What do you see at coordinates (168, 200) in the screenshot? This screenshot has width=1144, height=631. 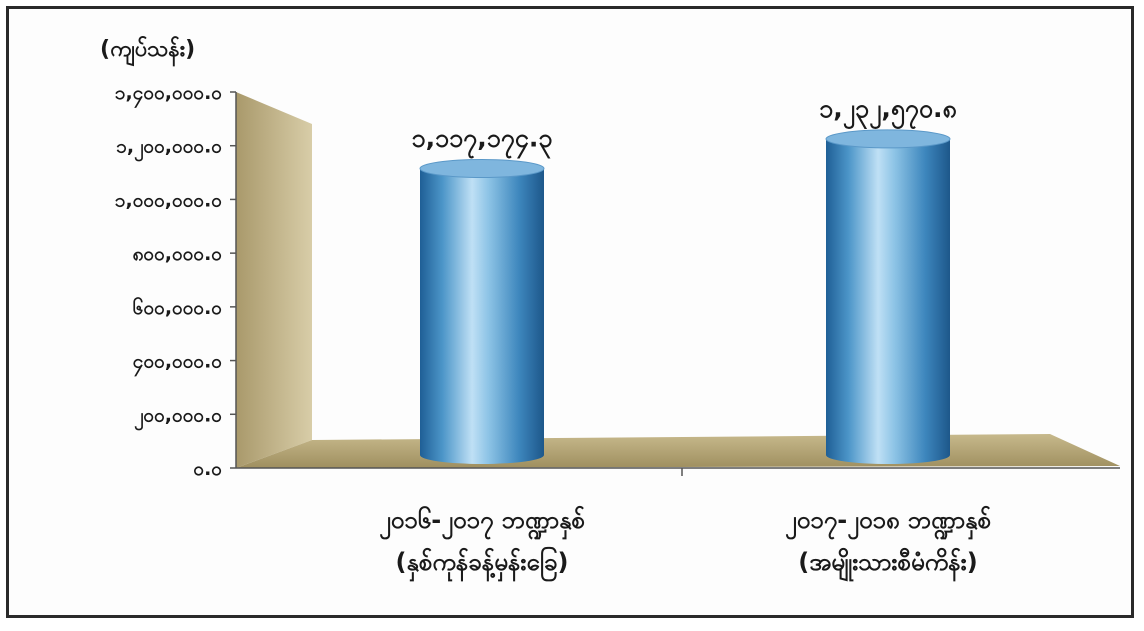 I see `y-tick-label: ၁,၀၀၀,၀၀၀.၀` at bounding box center [168, 200].